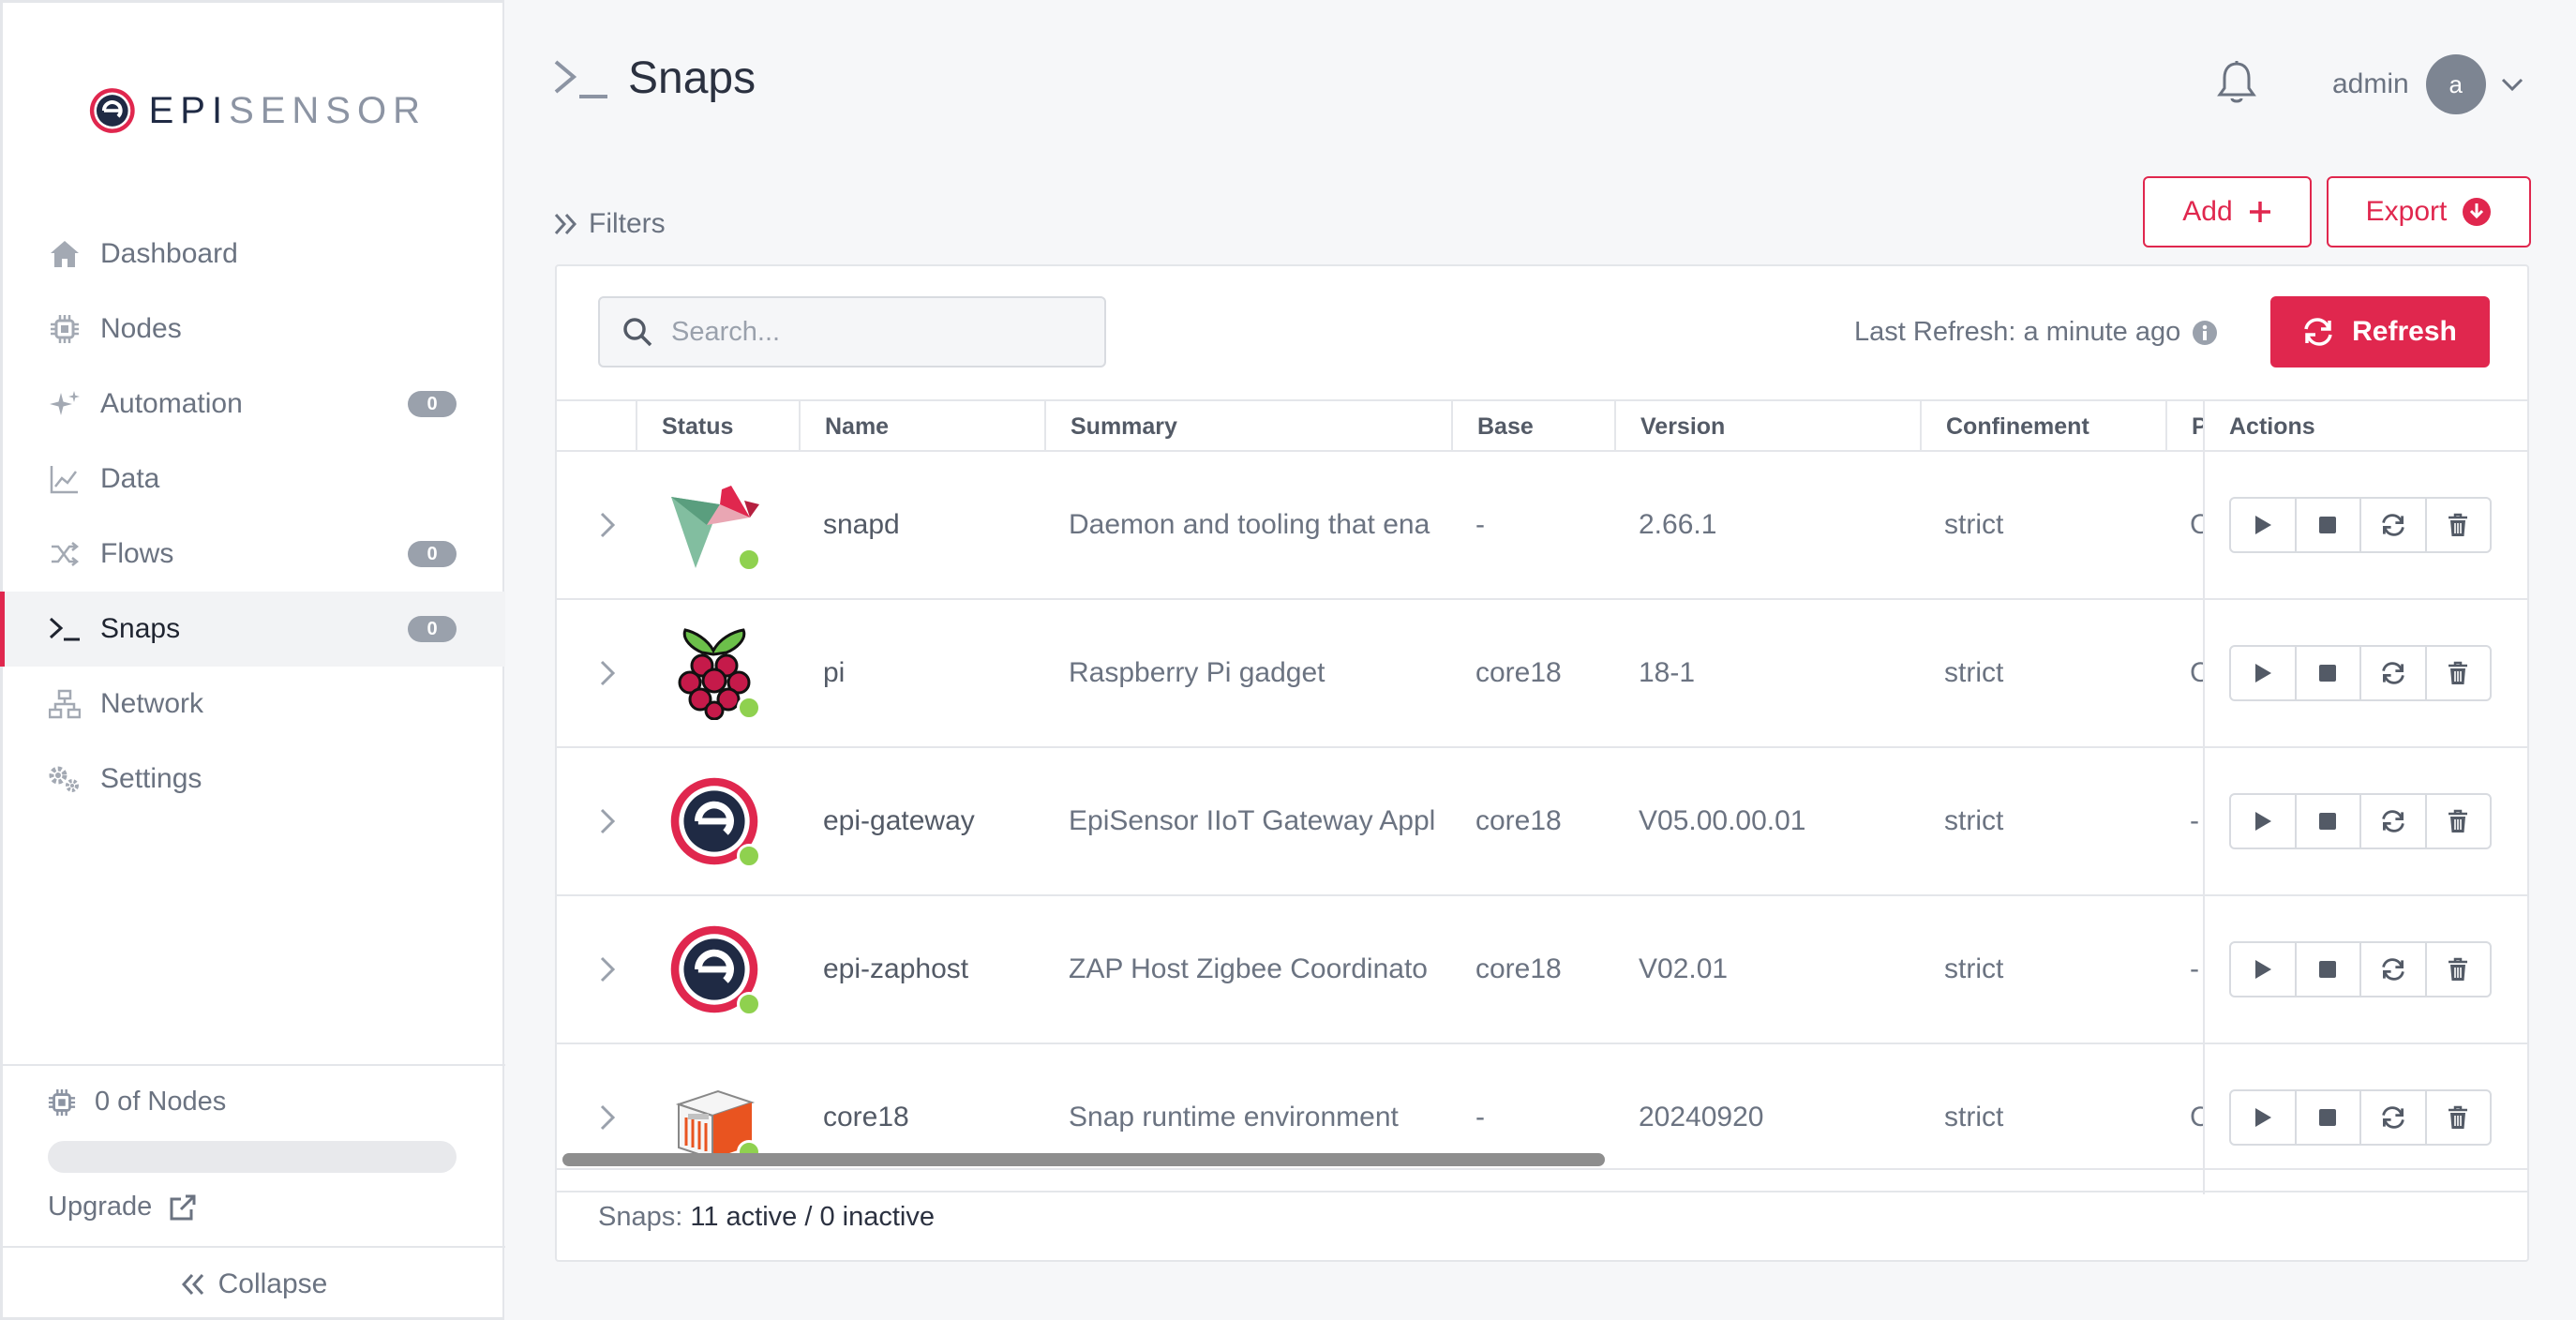  What do you see at coordinates (718, 426) in the screenshot?
I see `column-header-status: Status` at bounding box center [718, 426].